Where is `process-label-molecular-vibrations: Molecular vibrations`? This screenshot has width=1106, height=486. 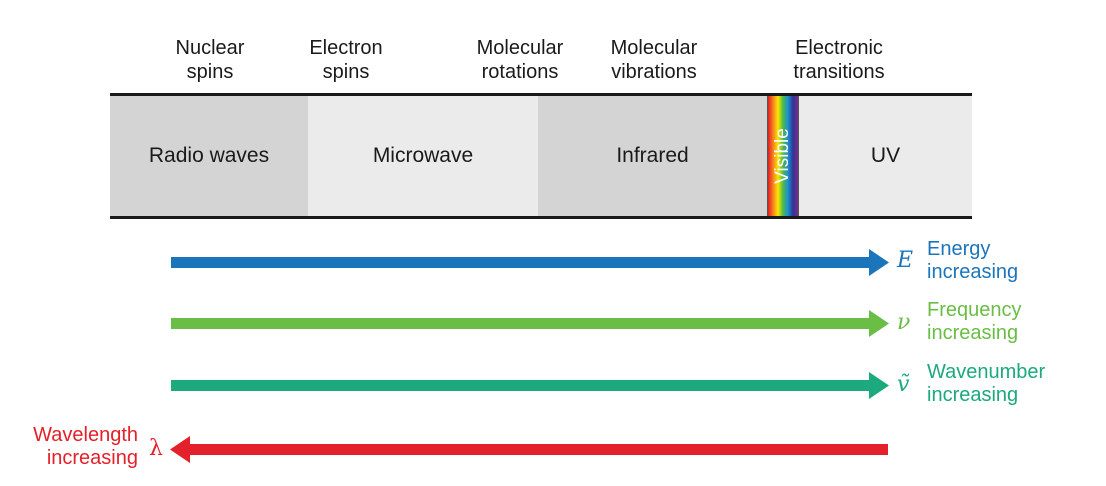 process-label-molecular-vibrations: Molecular vibrations is located at coordinates (654, 60).